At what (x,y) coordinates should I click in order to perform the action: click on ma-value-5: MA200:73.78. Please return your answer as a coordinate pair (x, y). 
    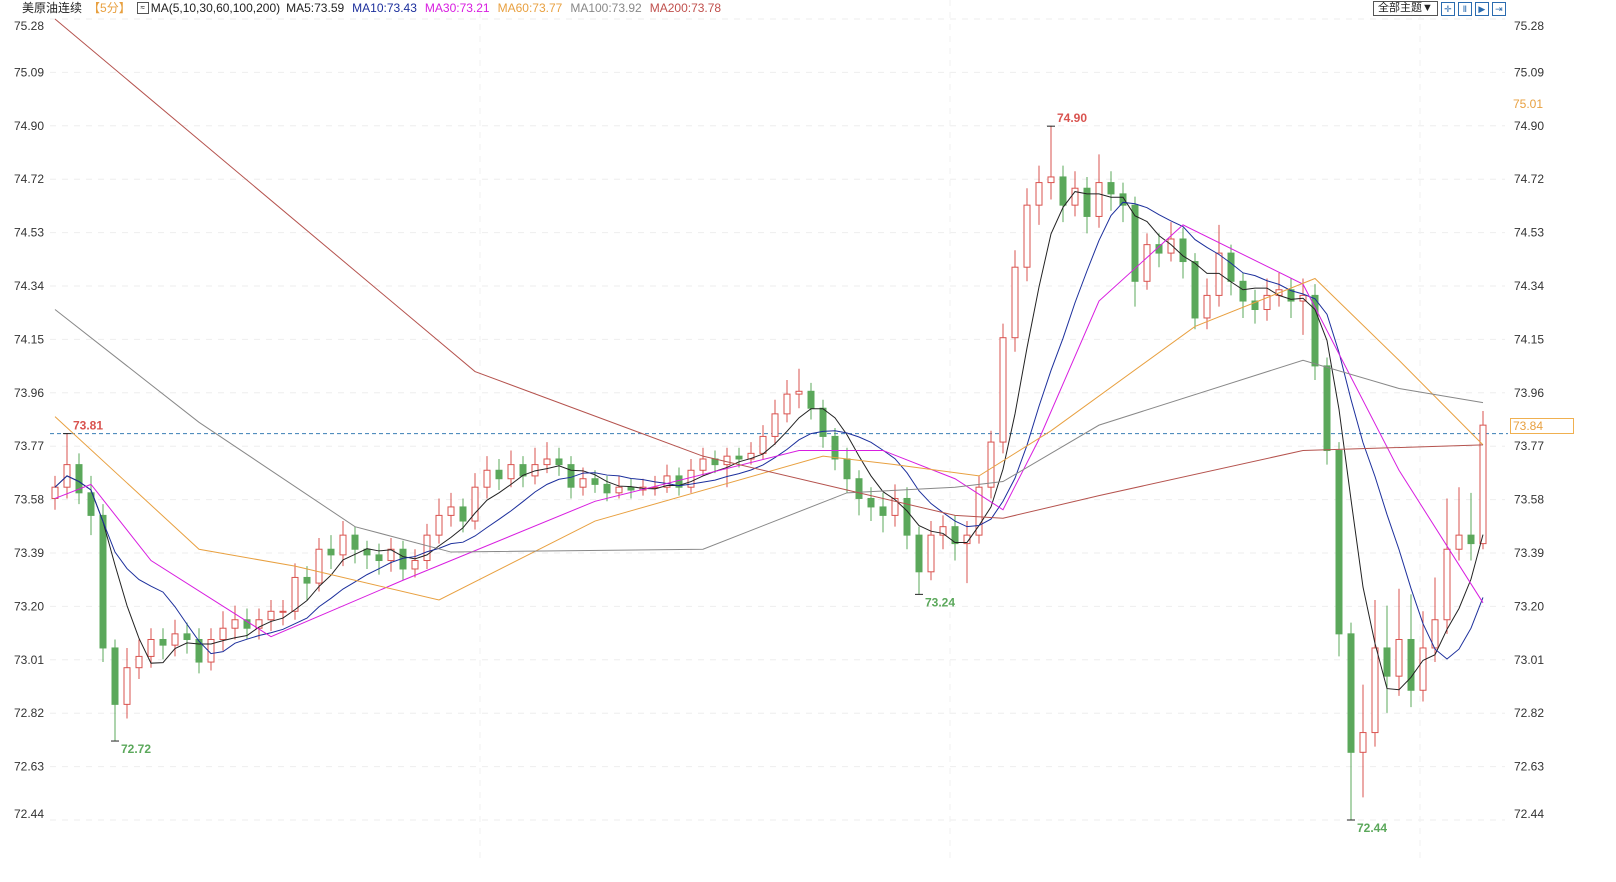
    Looking at the image, I should click on (685, 8).